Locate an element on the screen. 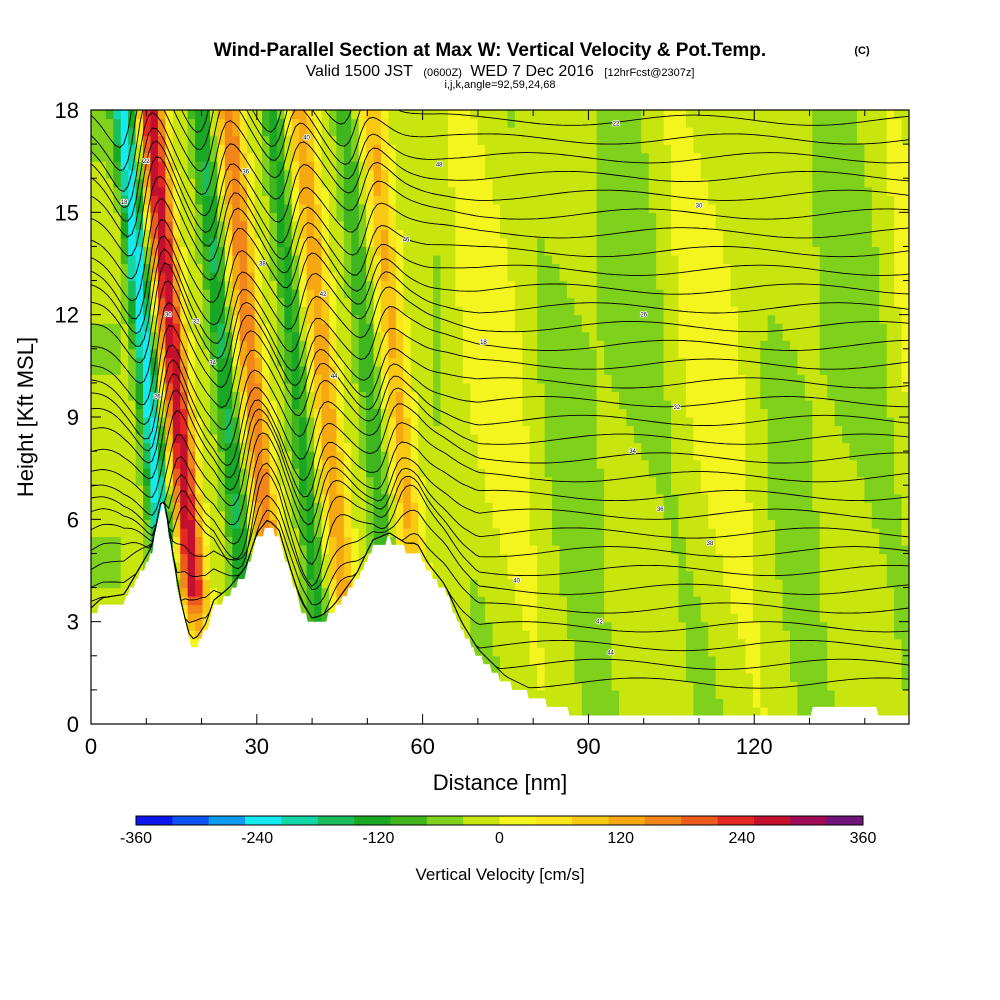 The image size is (1000, 1000). valid-date: WED 7 Dec 2016 is located at coordinates (532, 71).